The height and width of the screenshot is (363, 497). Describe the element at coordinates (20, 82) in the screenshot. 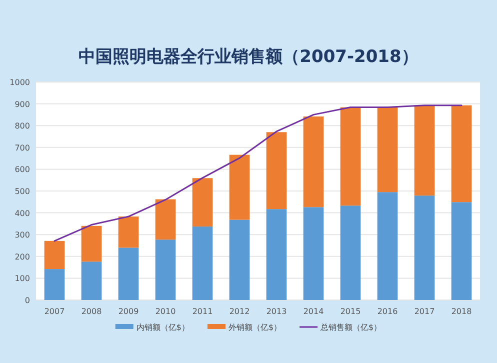

I see `y-tick-label: 1000` at that location.